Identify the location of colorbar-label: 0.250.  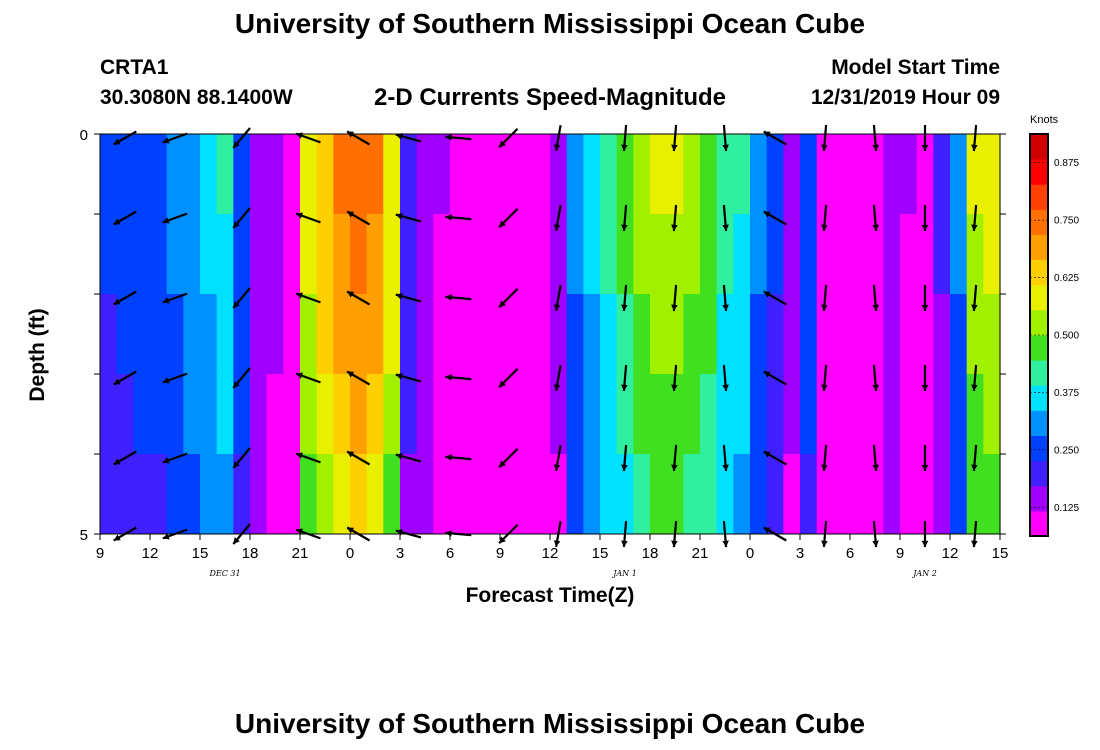
(1066, 450).